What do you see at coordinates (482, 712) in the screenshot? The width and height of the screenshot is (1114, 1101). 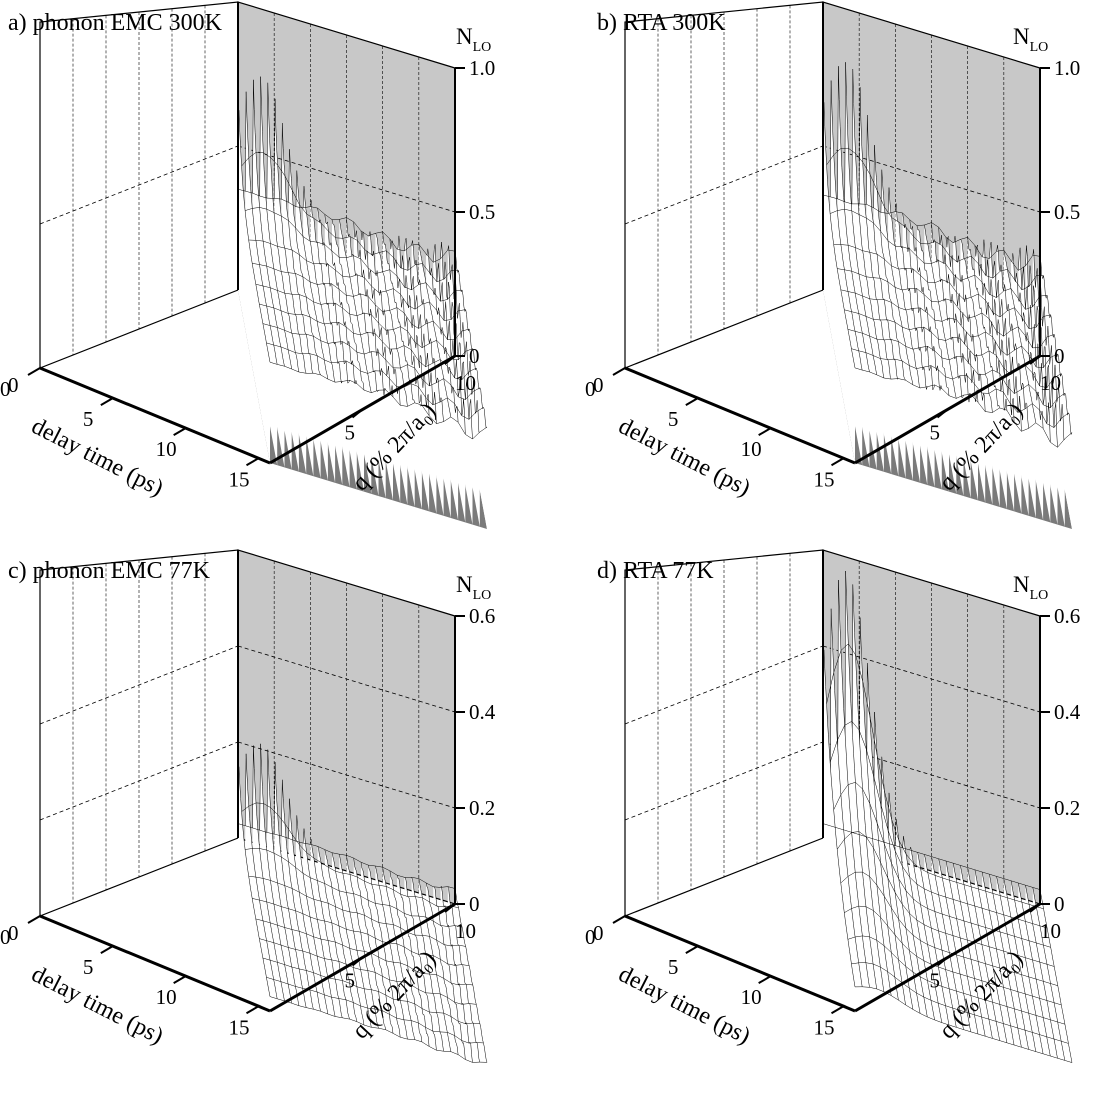 I see `z-tick-label: 0.4` at bounding box center [482, 712].